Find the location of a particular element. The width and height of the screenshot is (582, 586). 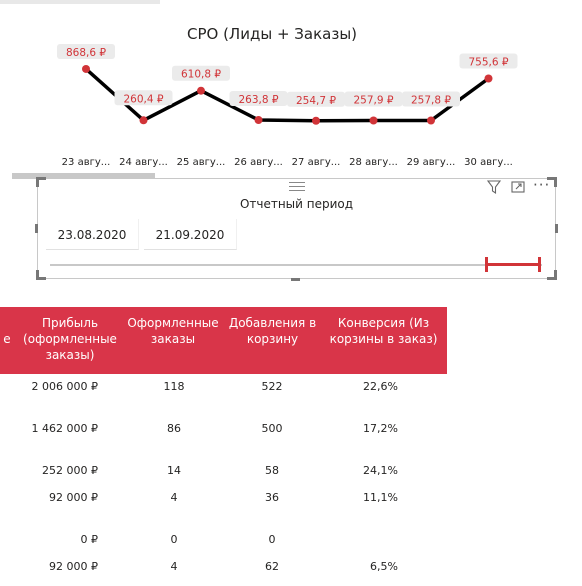

table-row: 2 006 000 ₽ 118 522 22,6% is located at coordinates (223, 390).